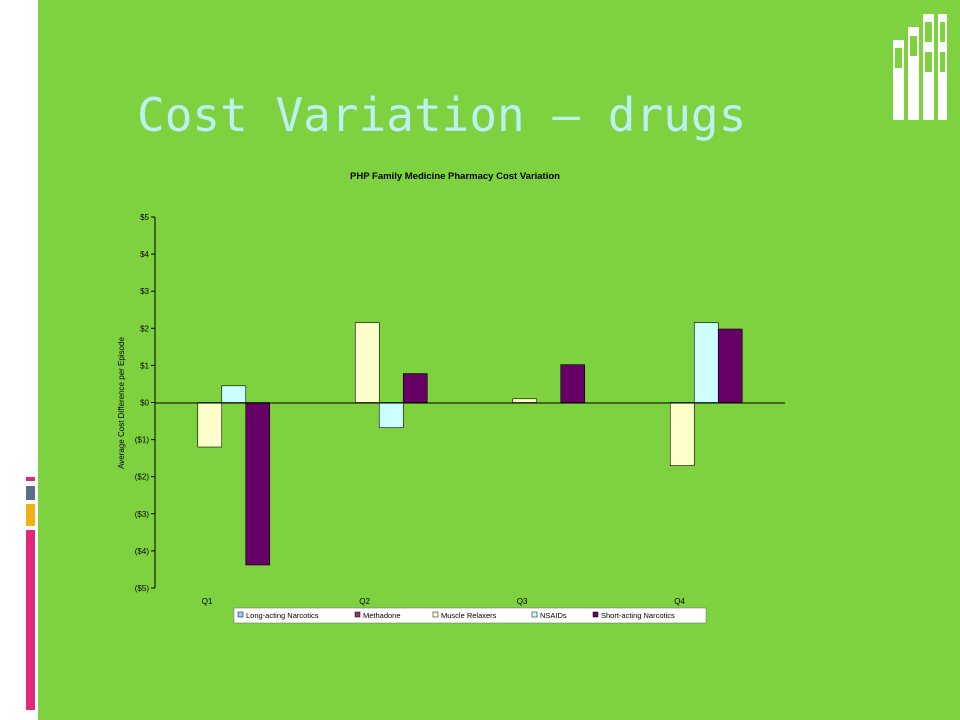 The image size is (960, 720). What do you see at coordinates (382, 615) in the screenshot?
I see `legend-label: Methadone` at bounding box center [382, 615].